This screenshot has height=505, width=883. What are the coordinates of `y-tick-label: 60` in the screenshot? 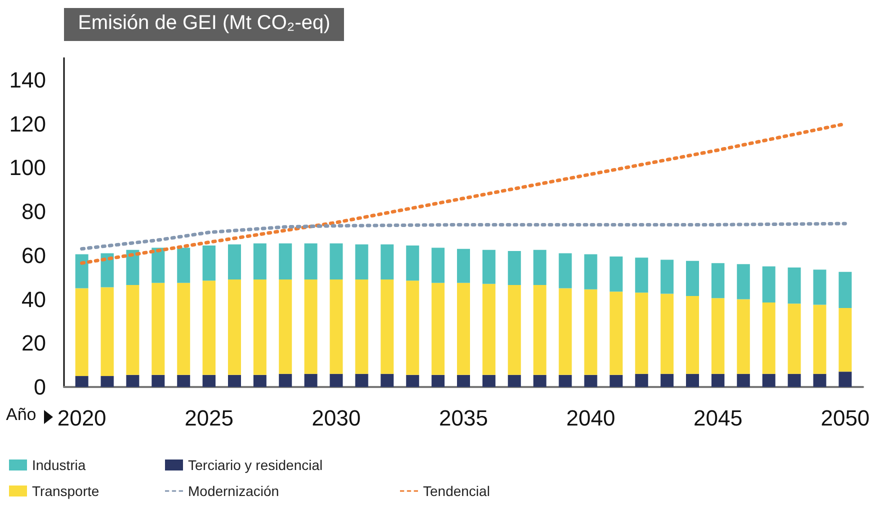 It's located at (34, 255).